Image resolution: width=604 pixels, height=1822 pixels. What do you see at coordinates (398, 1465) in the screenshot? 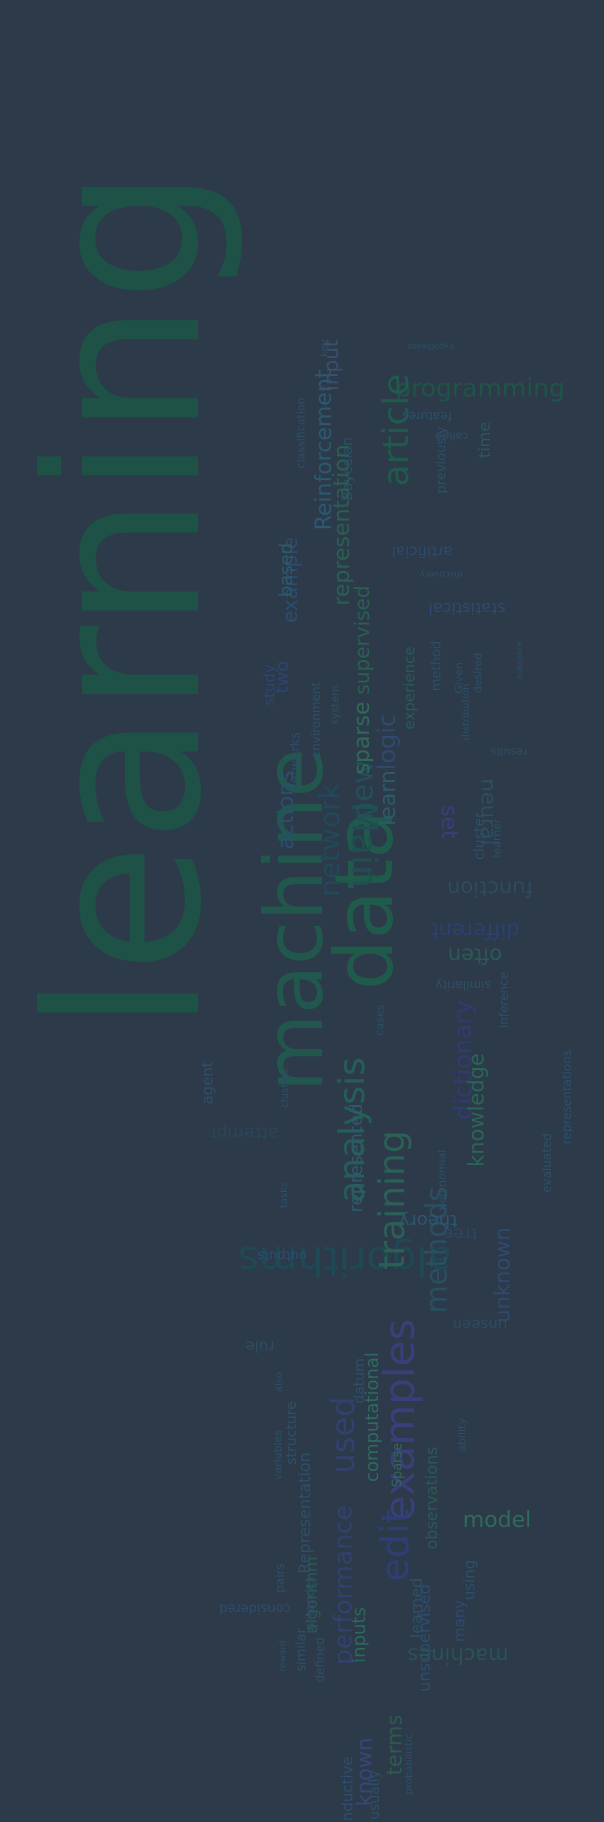
I see `word-sparse-capital: Sparse` at bounding box center [398, 1465].